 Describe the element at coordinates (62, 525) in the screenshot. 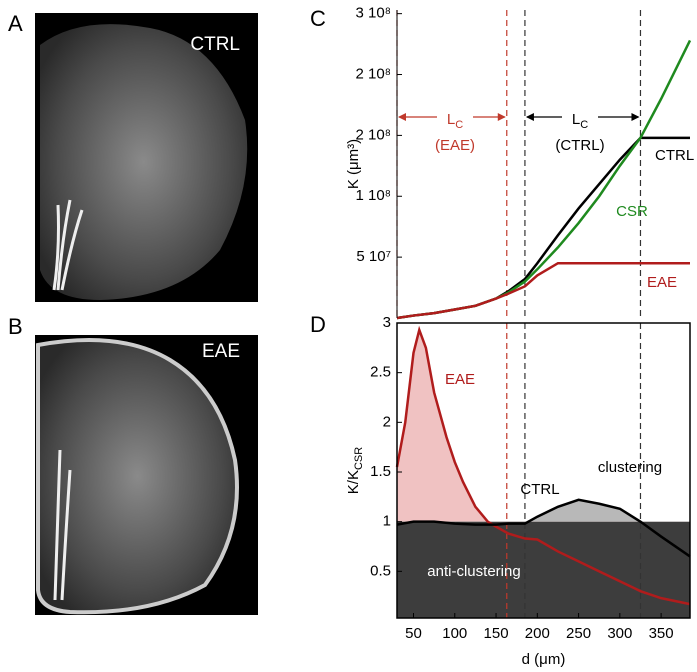

I see `vessel-b` at that location.